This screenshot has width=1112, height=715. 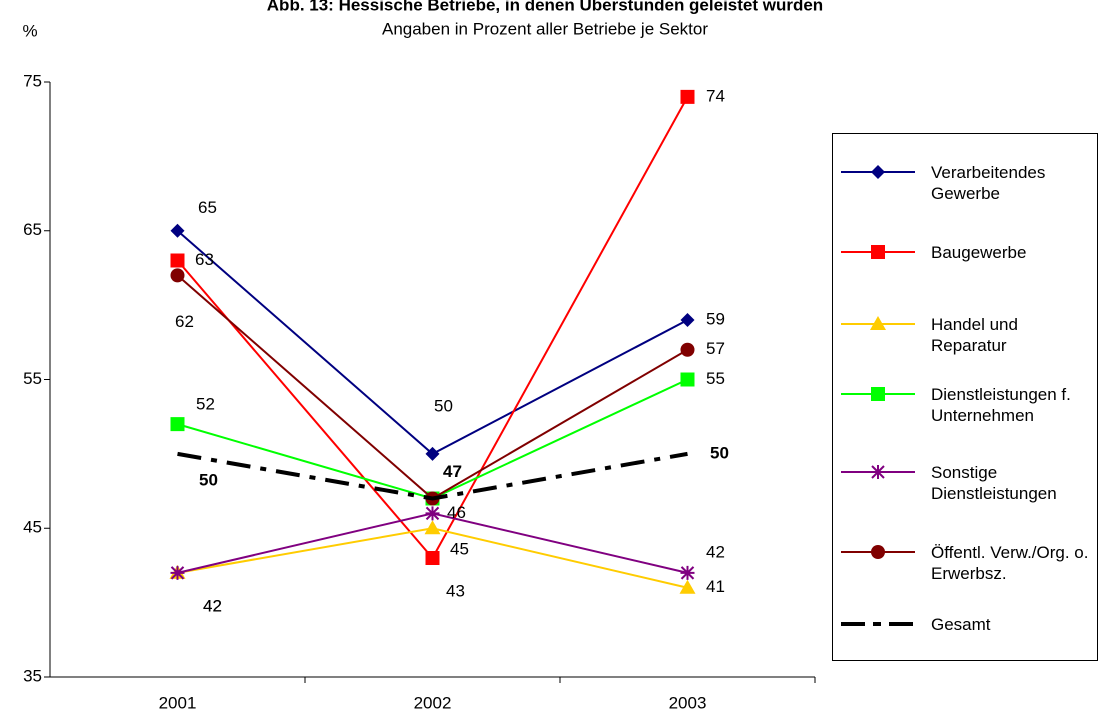 I want to click on legend-item: Dienstleistungen f. Unternehmen, so click(x=966, y=399).